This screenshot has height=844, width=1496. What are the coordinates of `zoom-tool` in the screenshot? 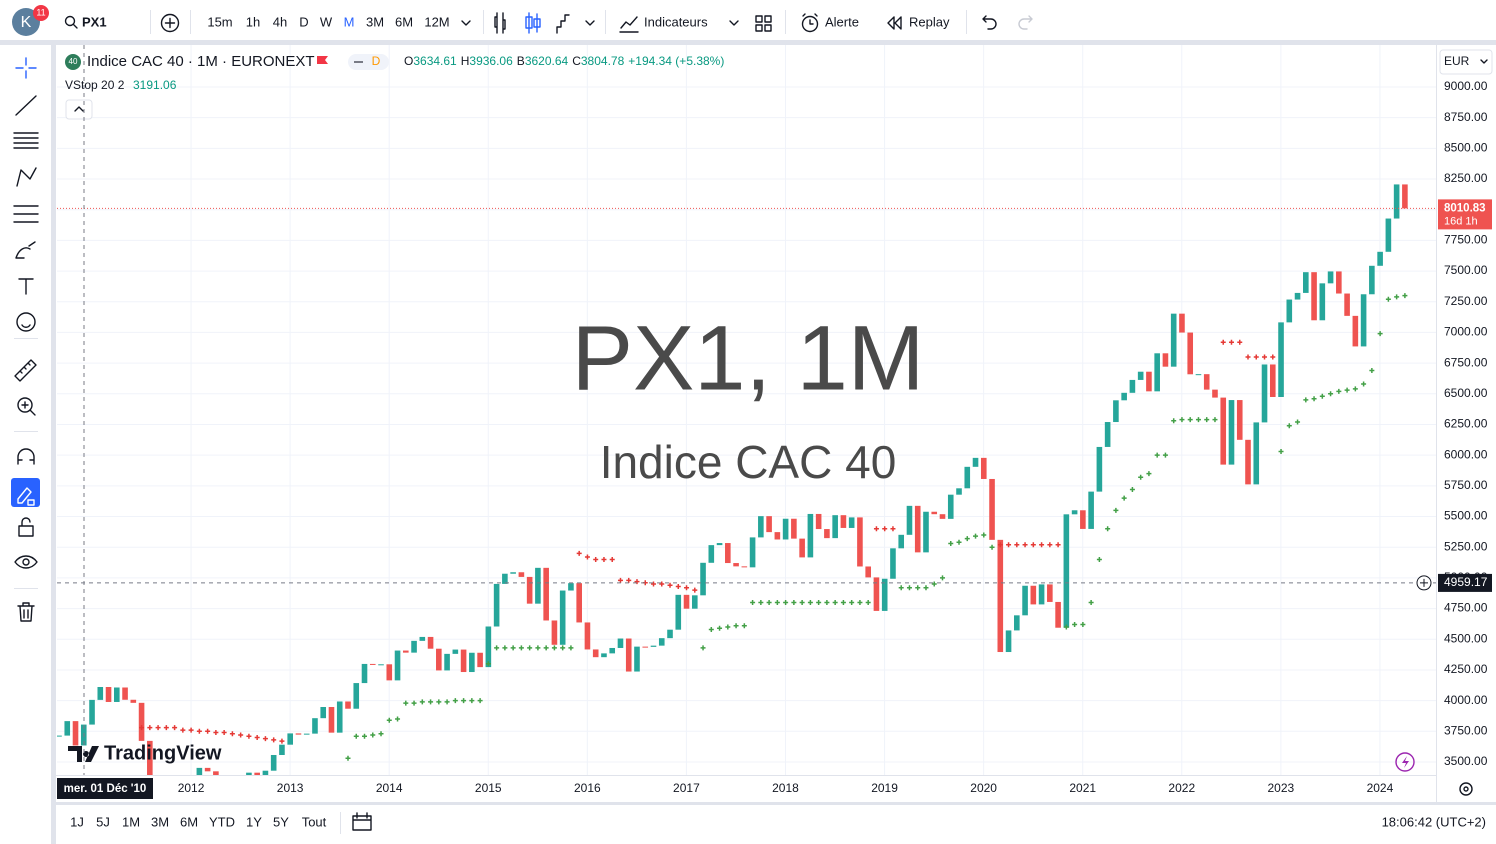 It's located at (25, 405).